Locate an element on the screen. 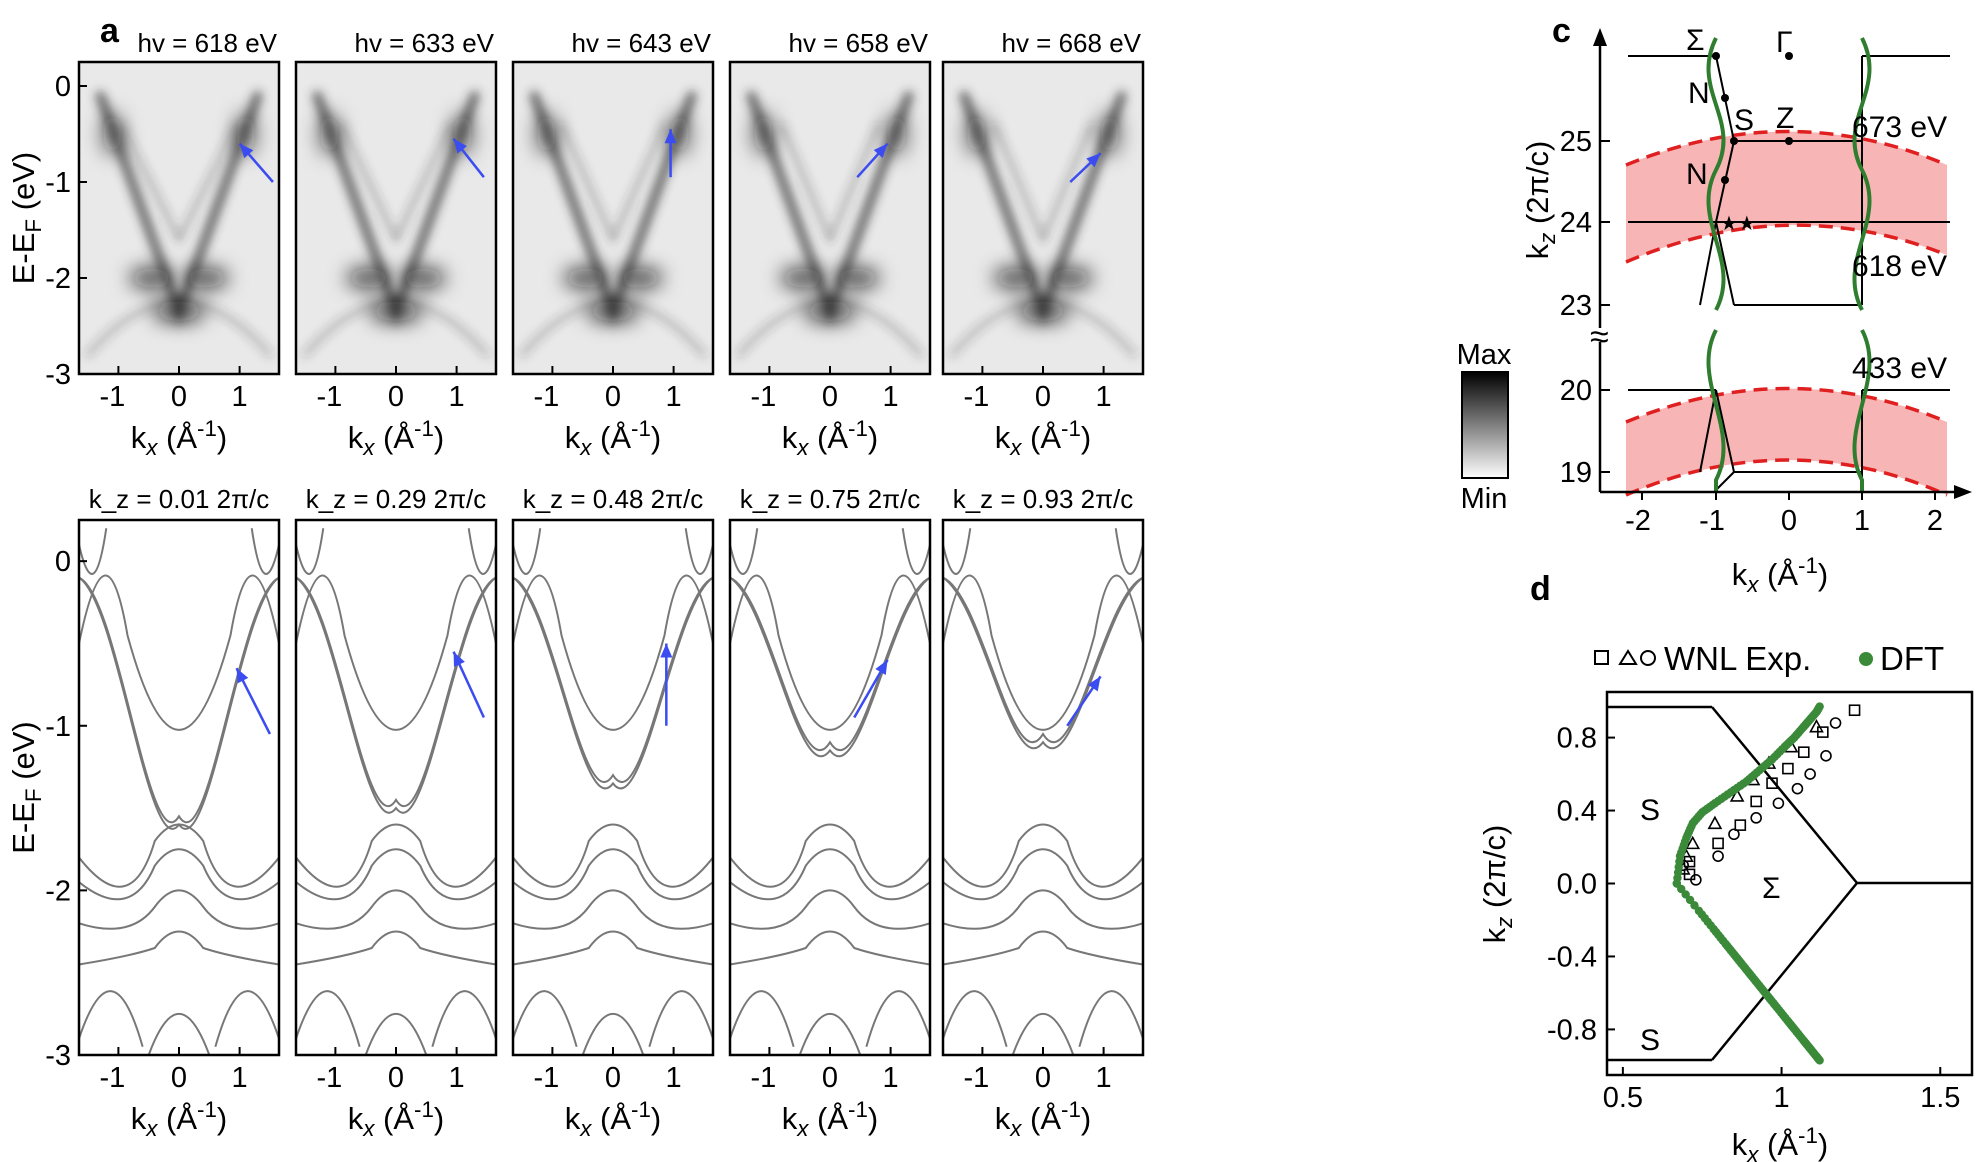  exp-triangle-point is located at coordinates (1816, 725).